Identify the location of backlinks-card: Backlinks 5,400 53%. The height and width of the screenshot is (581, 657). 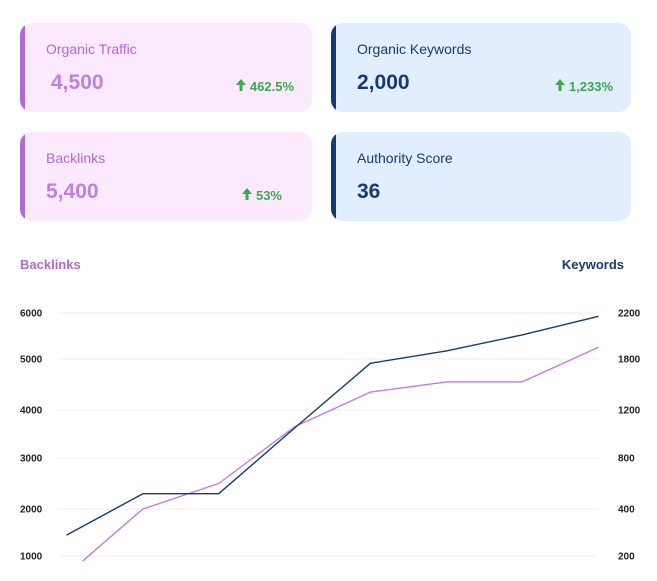
(166, 176).